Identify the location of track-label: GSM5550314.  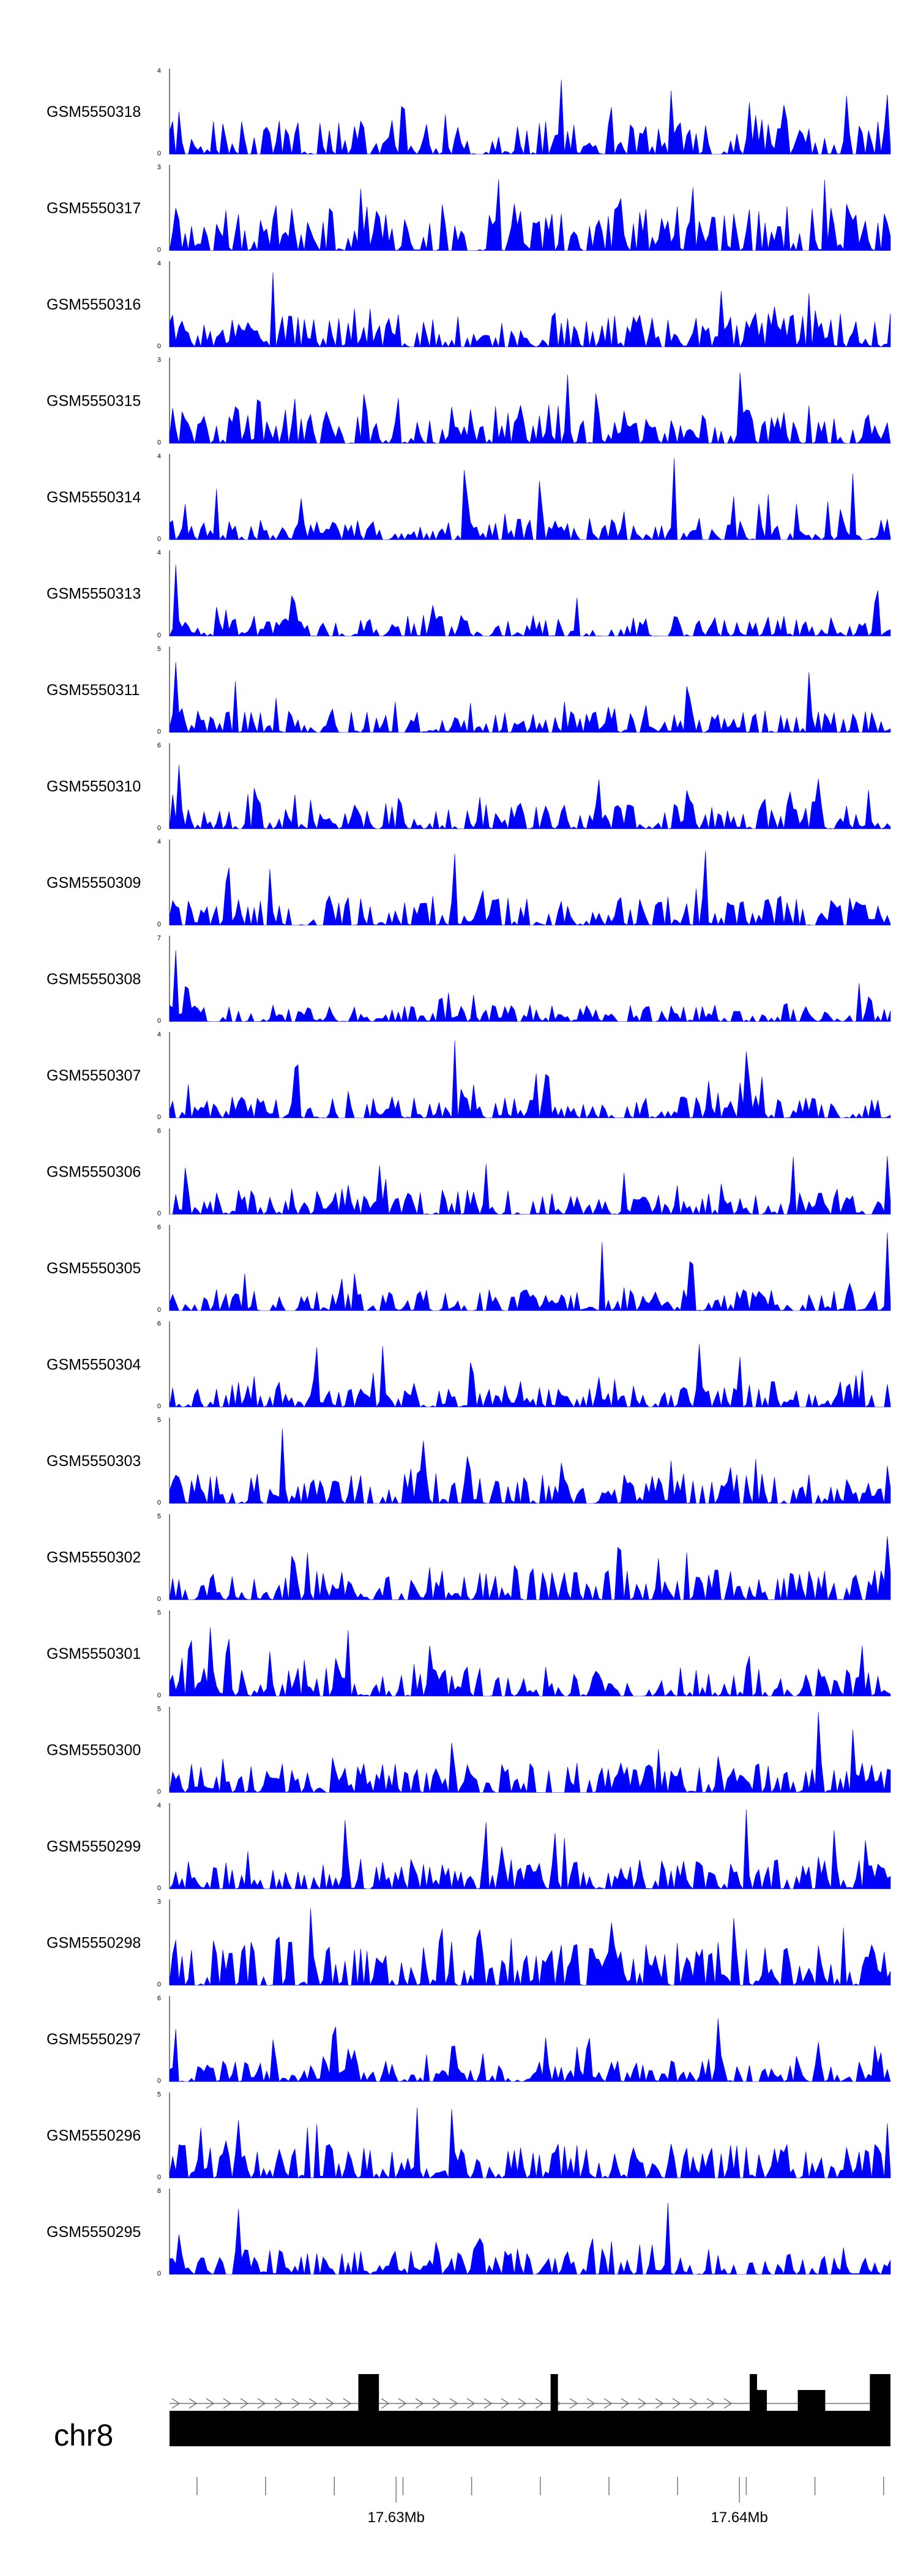
(94, 498).